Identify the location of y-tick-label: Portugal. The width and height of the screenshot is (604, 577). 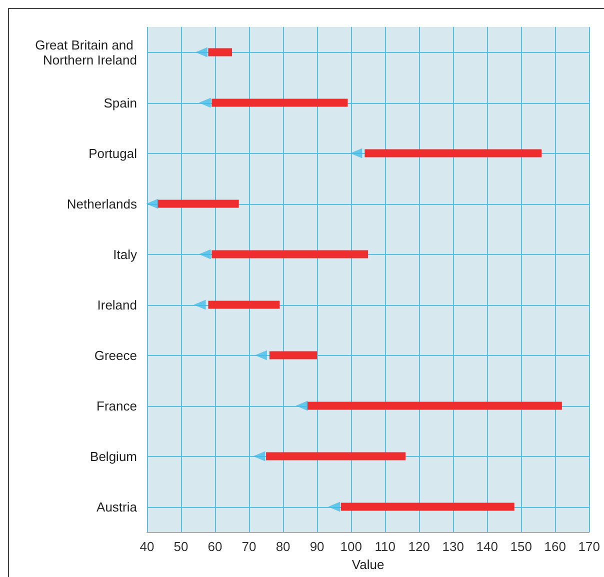
(113, 153).